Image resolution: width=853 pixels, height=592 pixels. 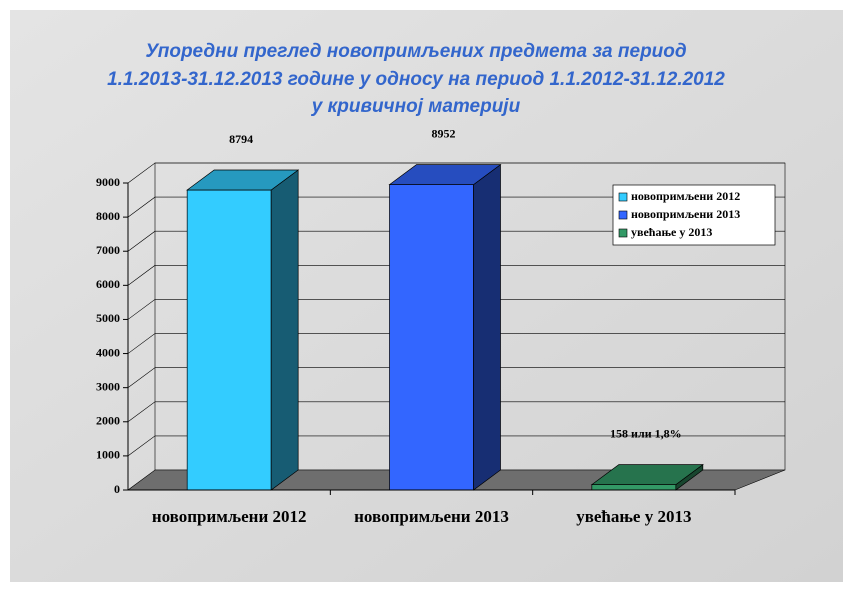 What do you see at coordinates (108, 455) in the screenshot?
I see `y-tick-label: 1000` at bounding box center [108, 455].